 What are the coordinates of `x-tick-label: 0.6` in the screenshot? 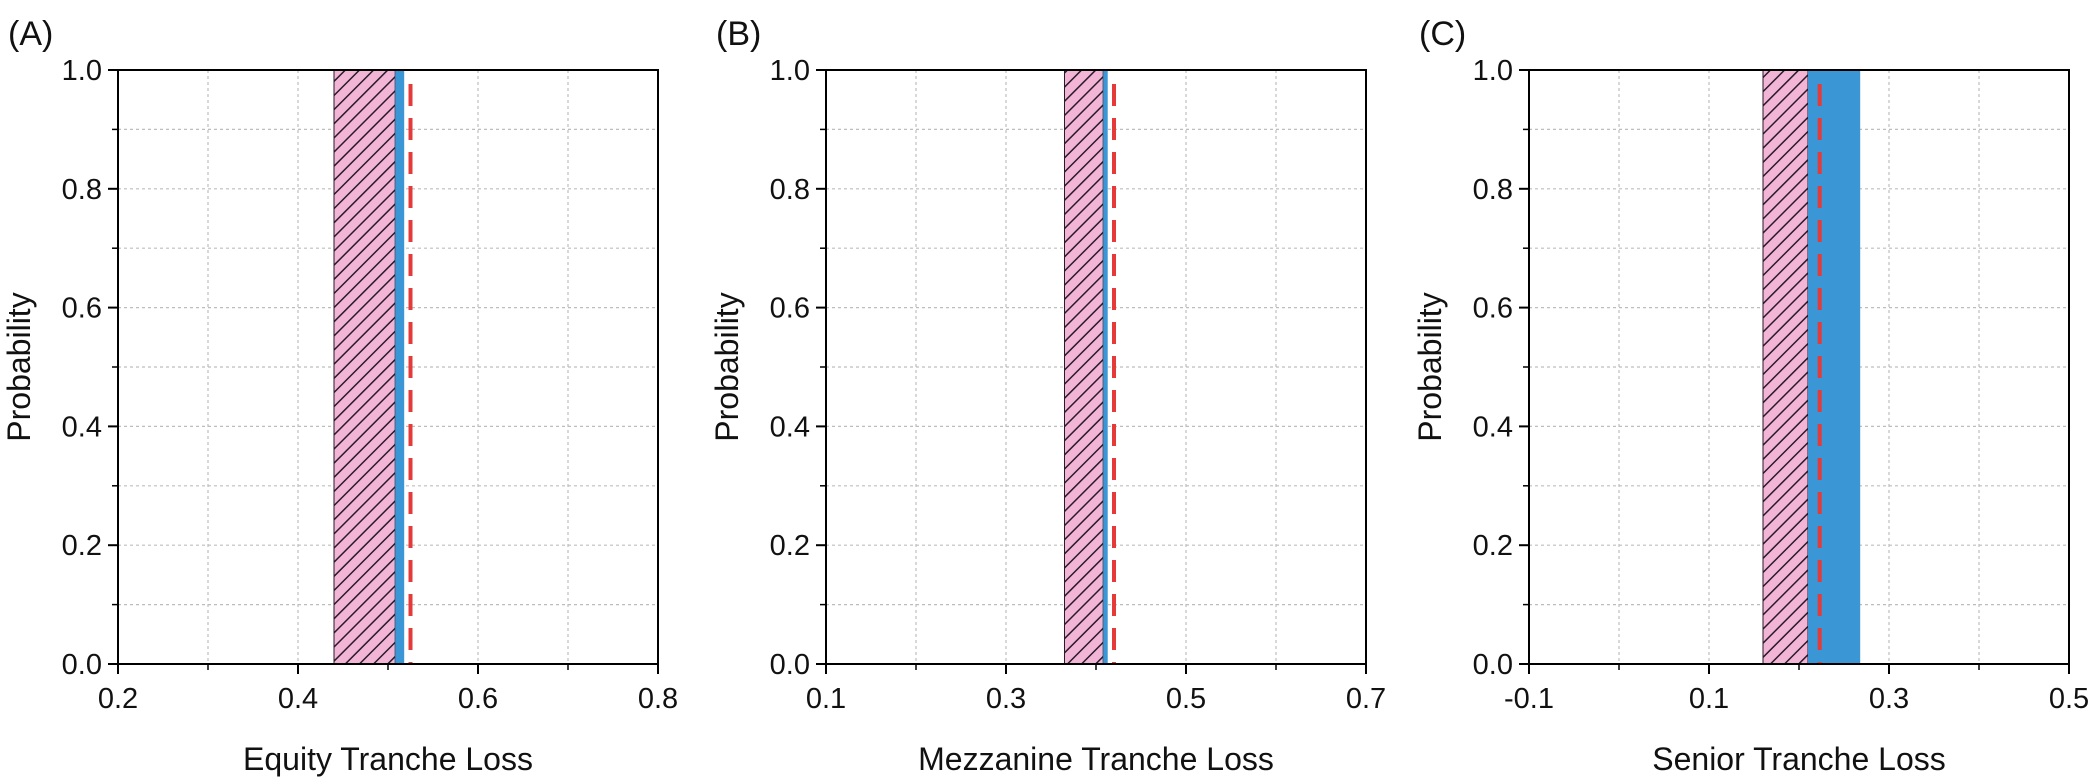 It's located at (478, 699).